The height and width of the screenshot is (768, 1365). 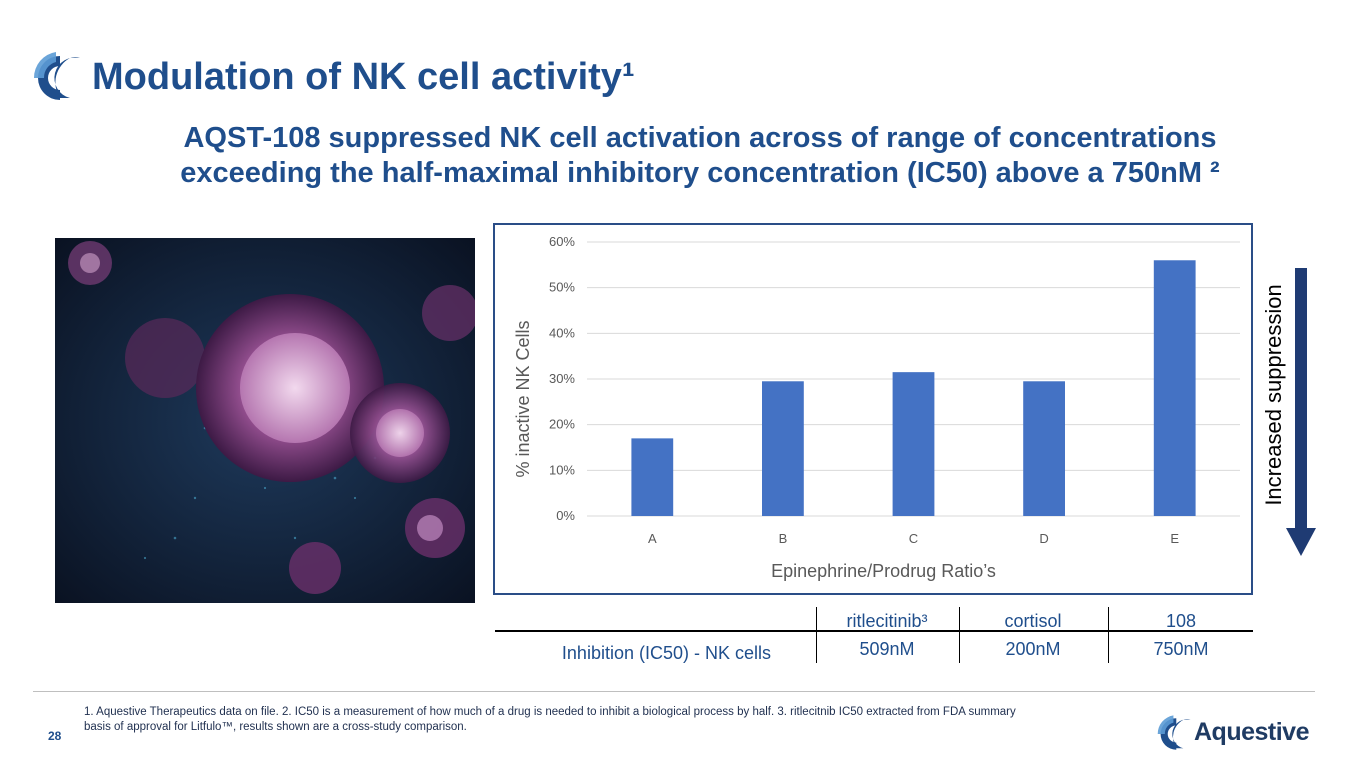 What do you see at coordinates (523, 398) in the screenshot?
I see `y-axis-label: % inactive NK Cells` at bounding box center [523, 398].